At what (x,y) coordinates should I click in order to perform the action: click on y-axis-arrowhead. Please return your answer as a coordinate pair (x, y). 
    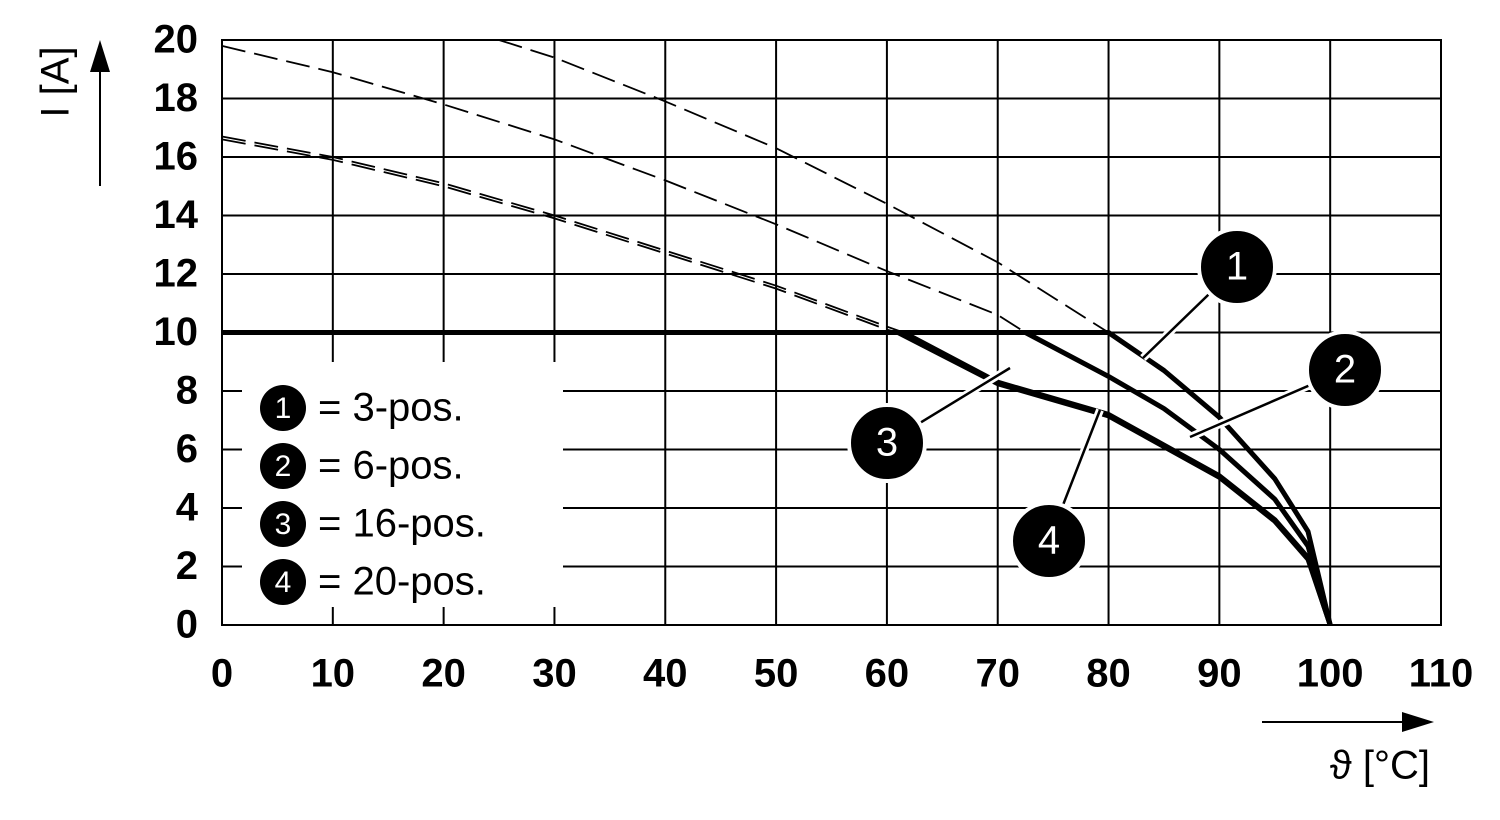
    Looking at the image, I should click on (100, 56).